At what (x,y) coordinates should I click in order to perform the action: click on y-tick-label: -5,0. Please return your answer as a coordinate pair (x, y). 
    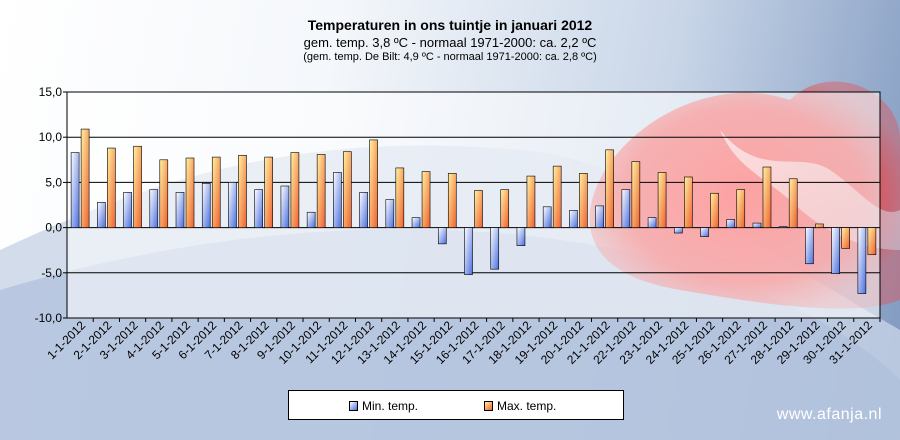
    Looking at the image, I should click on (51, 273).